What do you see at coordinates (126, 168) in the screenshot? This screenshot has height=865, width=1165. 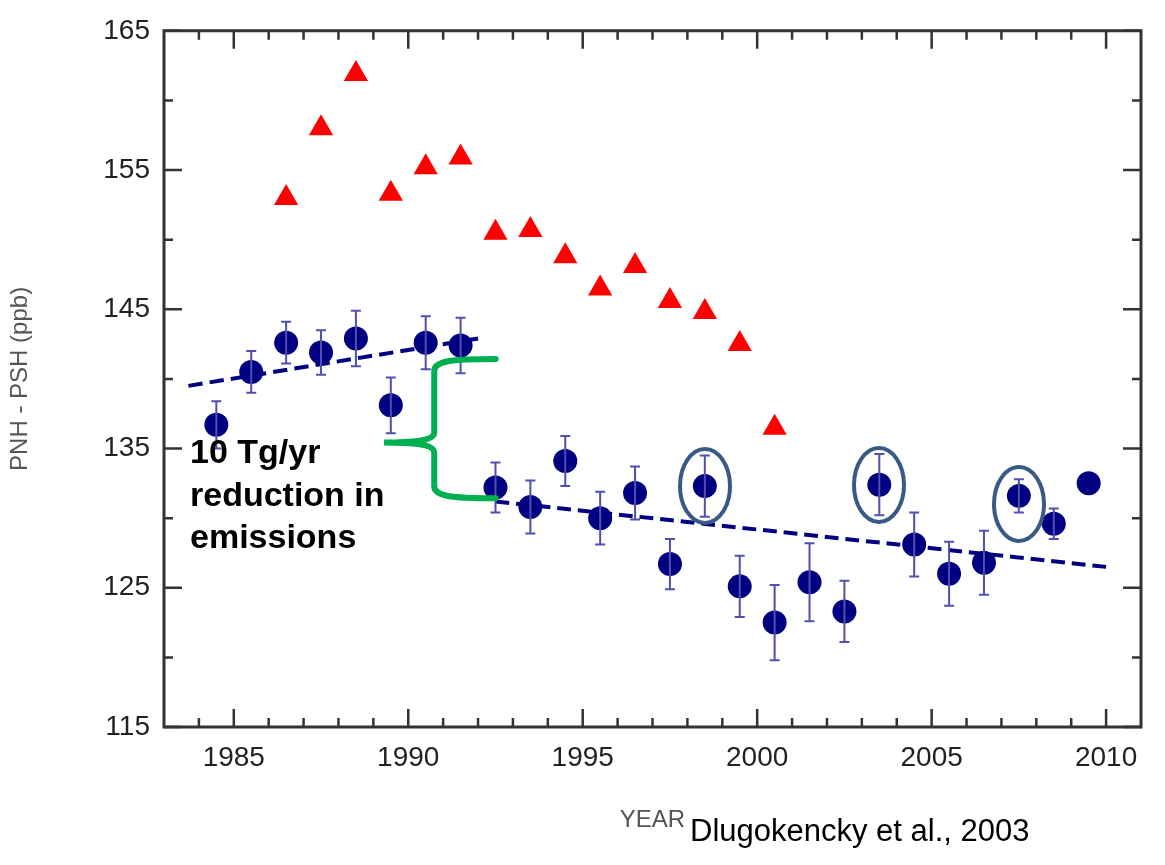 I see `y-tick-label: 155` at bounding box center [126, 168].